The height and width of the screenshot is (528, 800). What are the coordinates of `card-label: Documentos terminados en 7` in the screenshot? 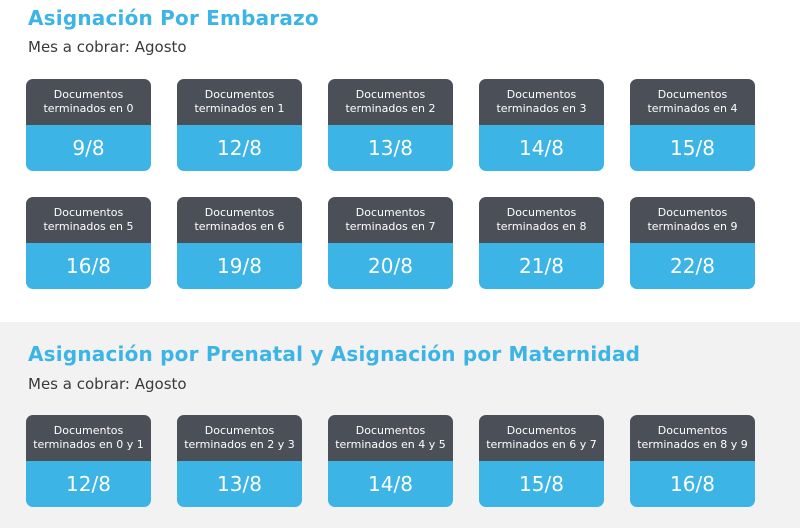 It's located at (390, 220).